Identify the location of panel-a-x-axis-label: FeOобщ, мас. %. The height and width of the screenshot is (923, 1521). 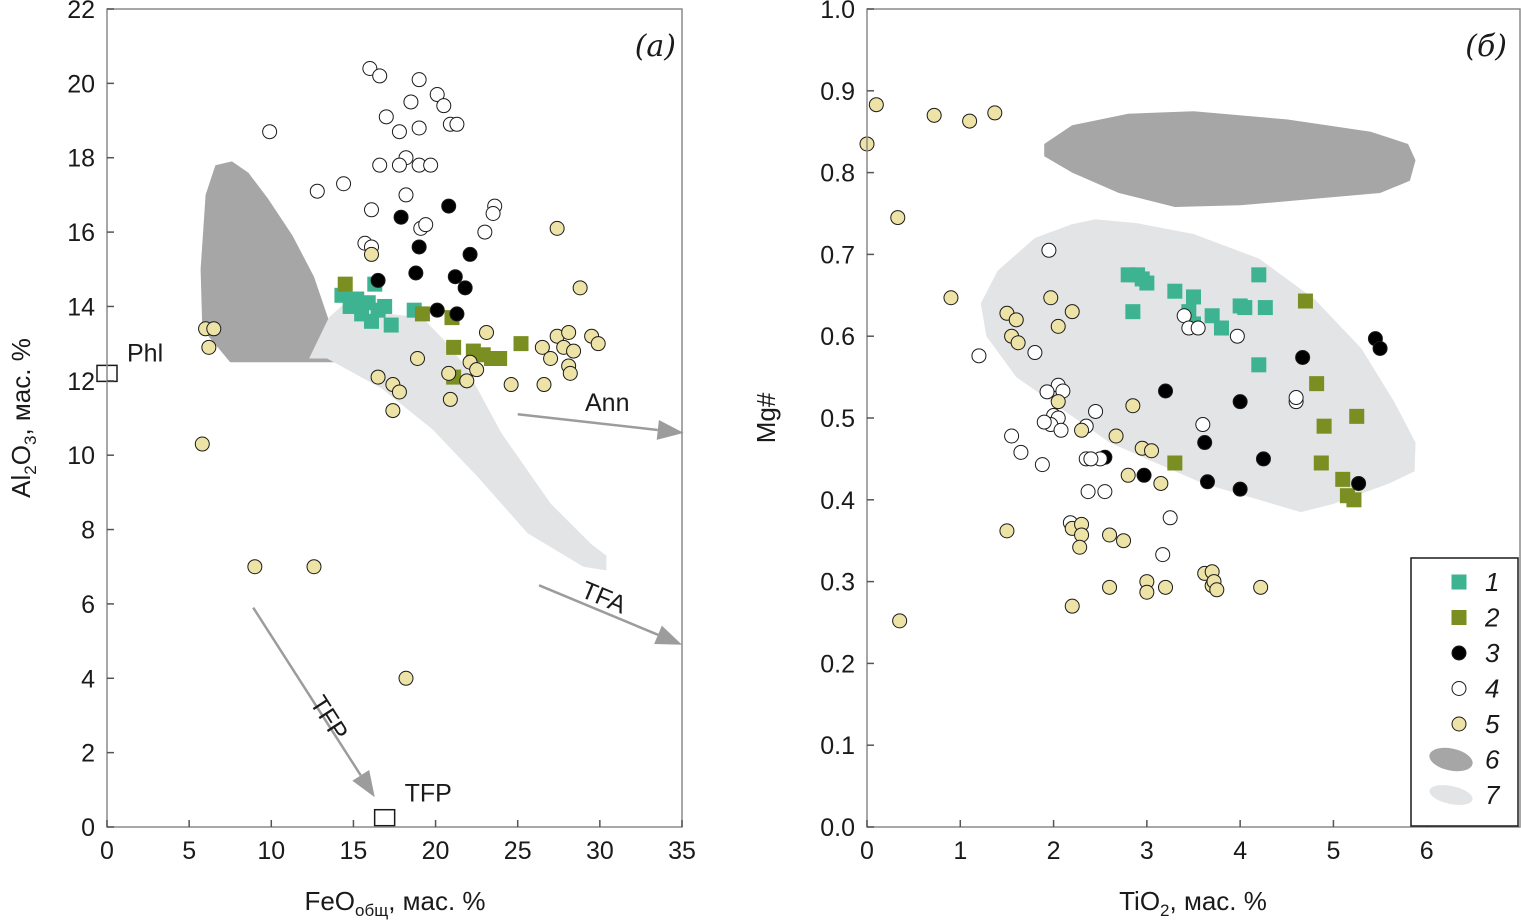
(394, 903).